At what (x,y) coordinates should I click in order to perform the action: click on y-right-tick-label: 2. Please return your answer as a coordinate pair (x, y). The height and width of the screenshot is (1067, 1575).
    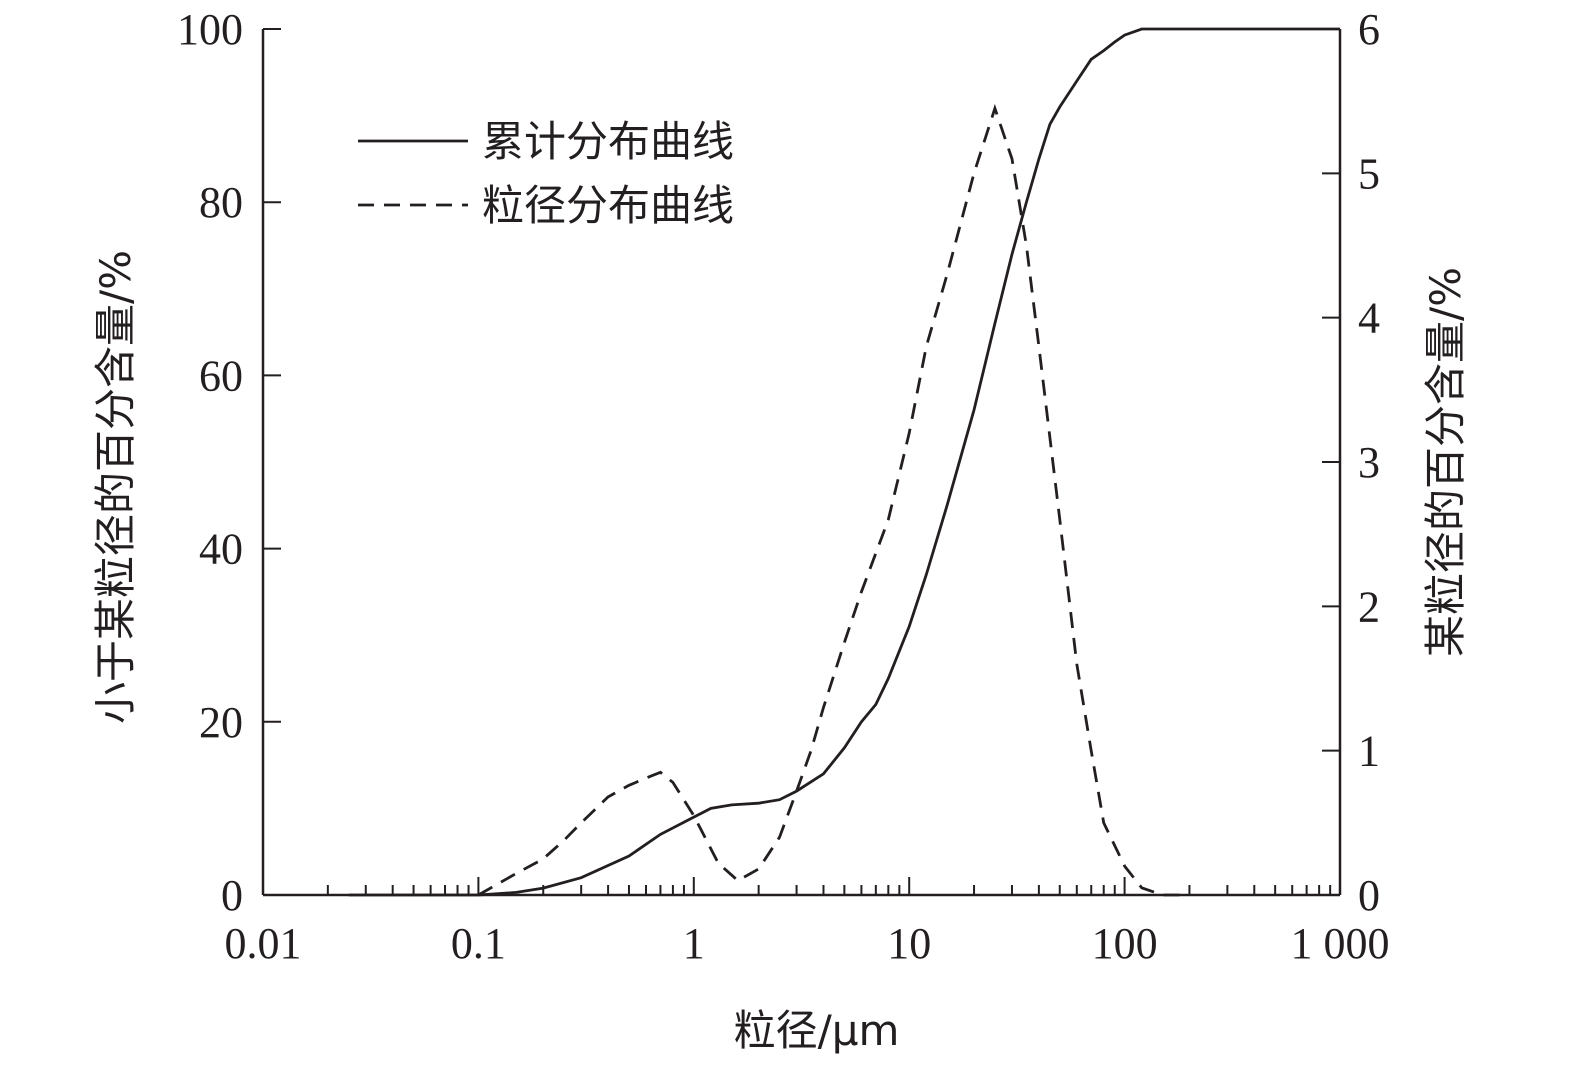
    Looking at the image, I should click on (1369, 606).